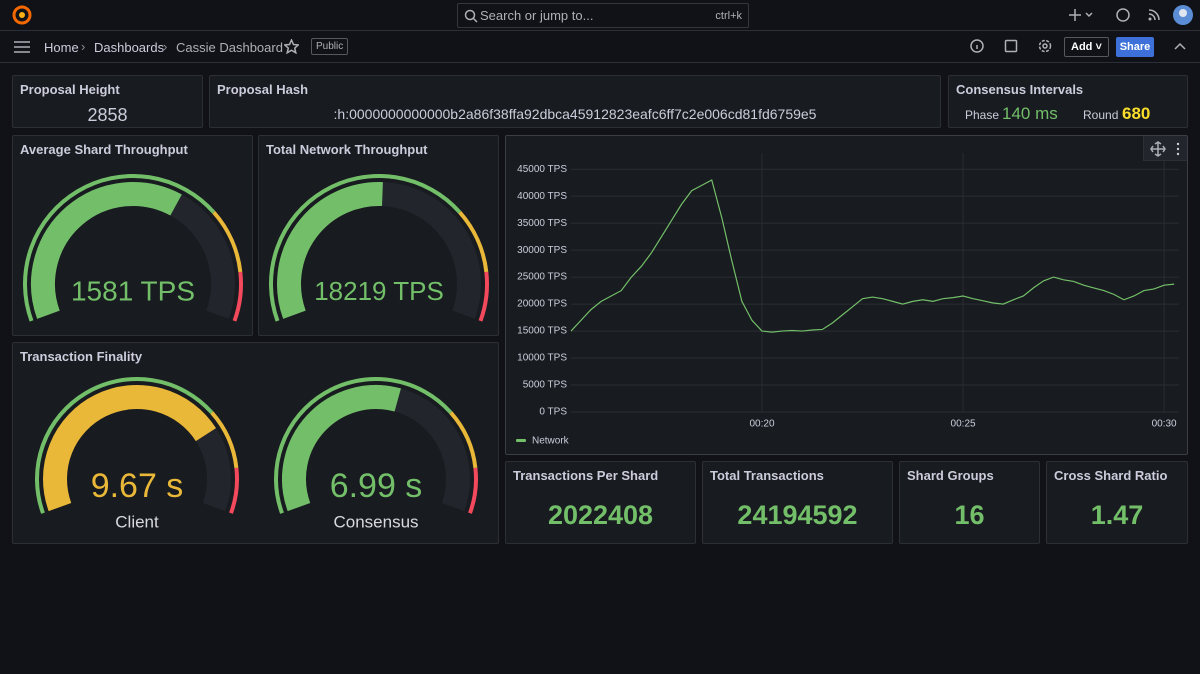 The width and height of the screenshot is (1200, 674). Describe the element at coordinates (61, 47) in the screenshot. I see `breadcrumb: Home` at that location.